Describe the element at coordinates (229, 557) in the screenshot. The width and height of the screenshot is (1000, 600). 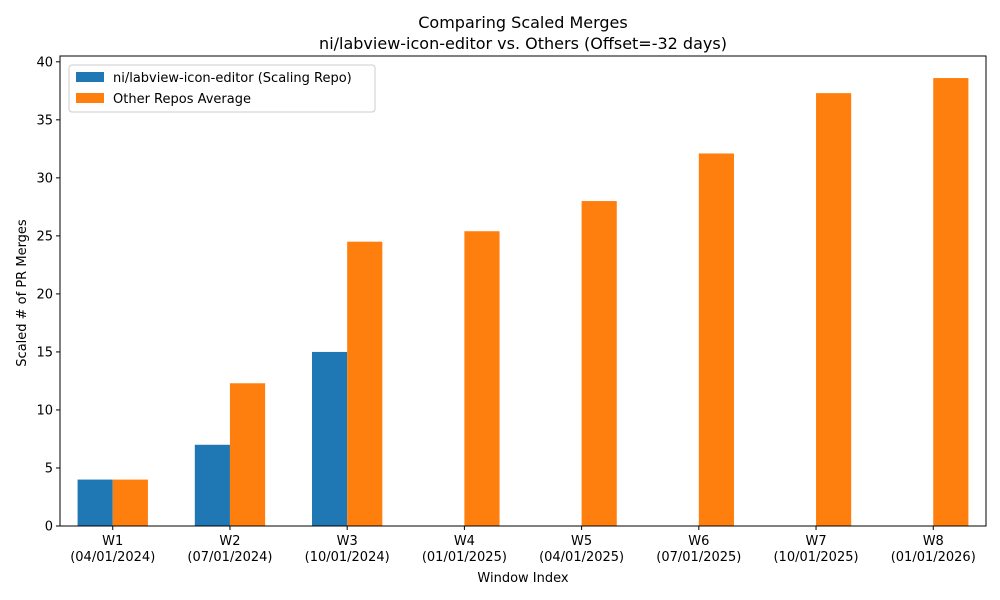
I see `x-tick-label: (07/01/2024)` at that location.